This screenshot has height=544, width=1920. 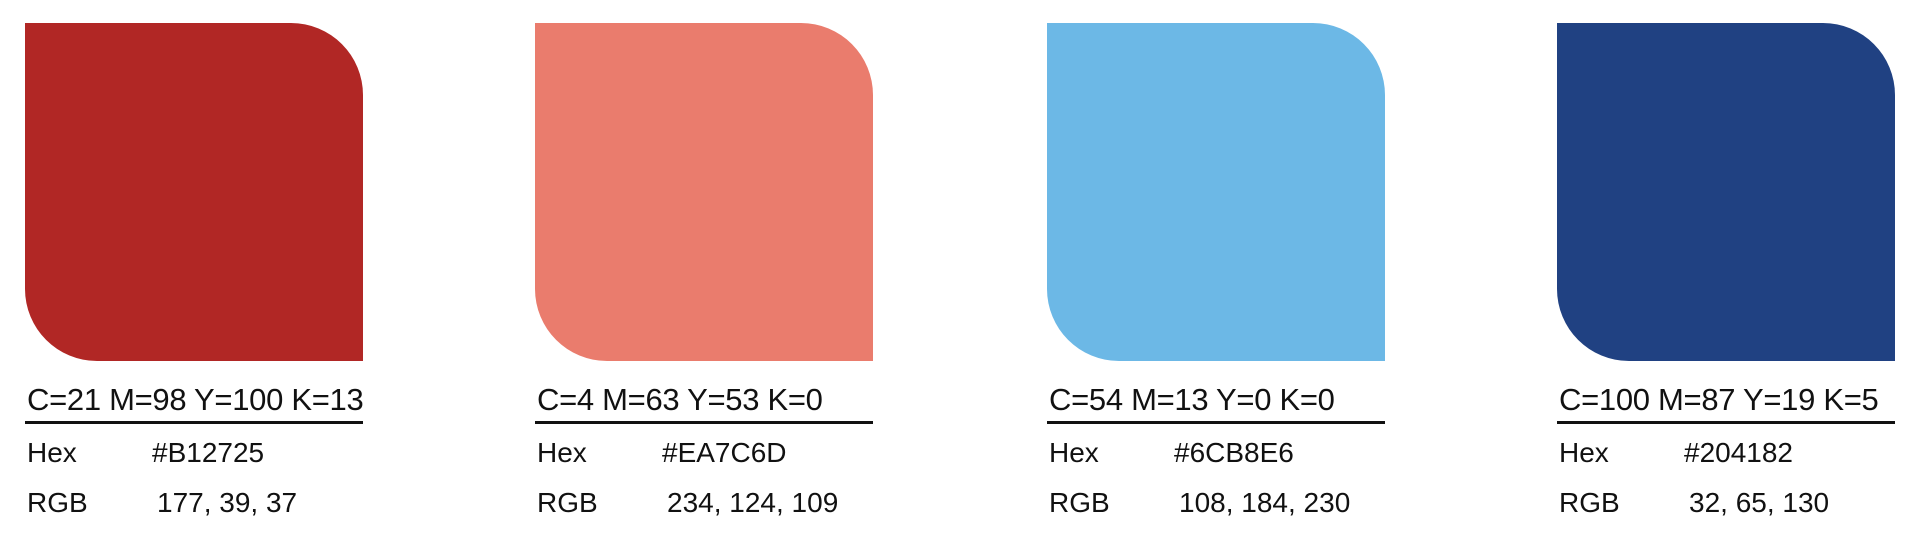 What do you see at coordinates (1192, 399) in the screenshot?
I see `cmyk-values: C=54 M=13 Y=0 K=0` at bounding box center [1192, 399].